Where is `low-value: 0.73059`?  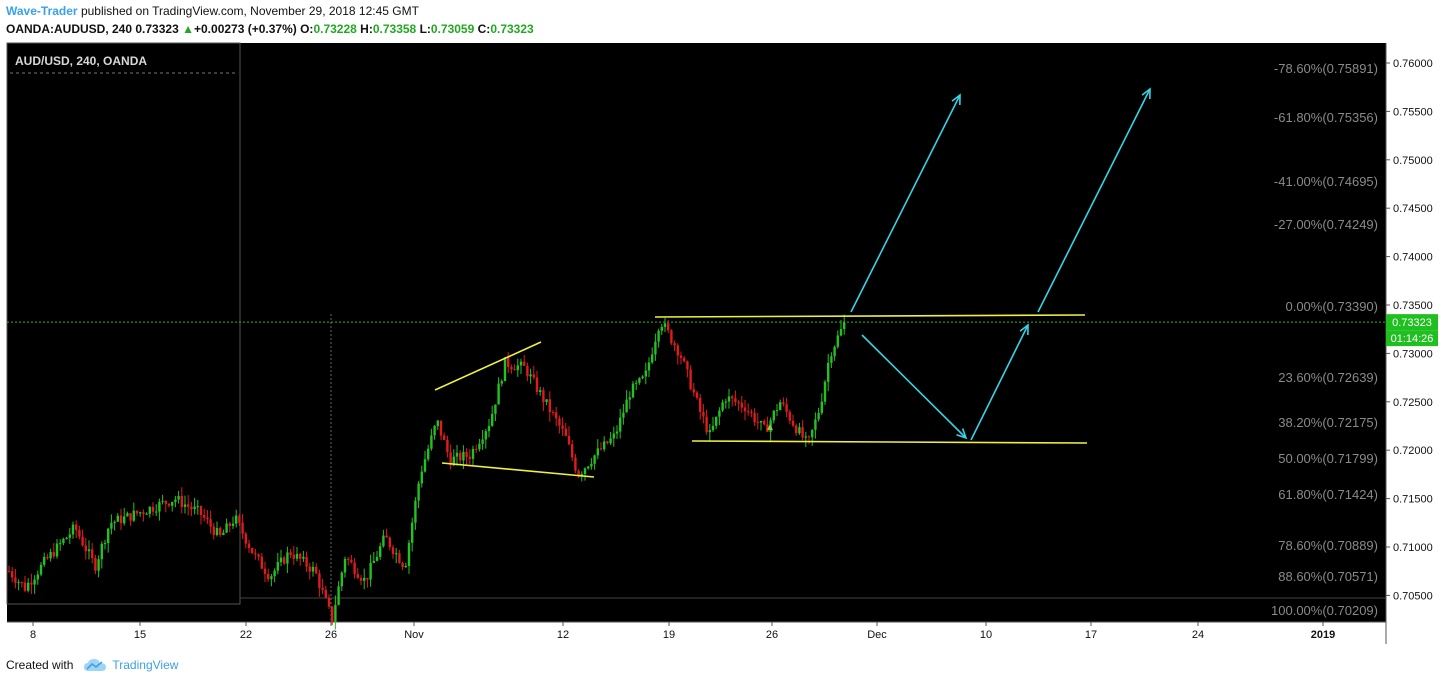
low-value: 0.73059 is located at coordinates (452, 29).